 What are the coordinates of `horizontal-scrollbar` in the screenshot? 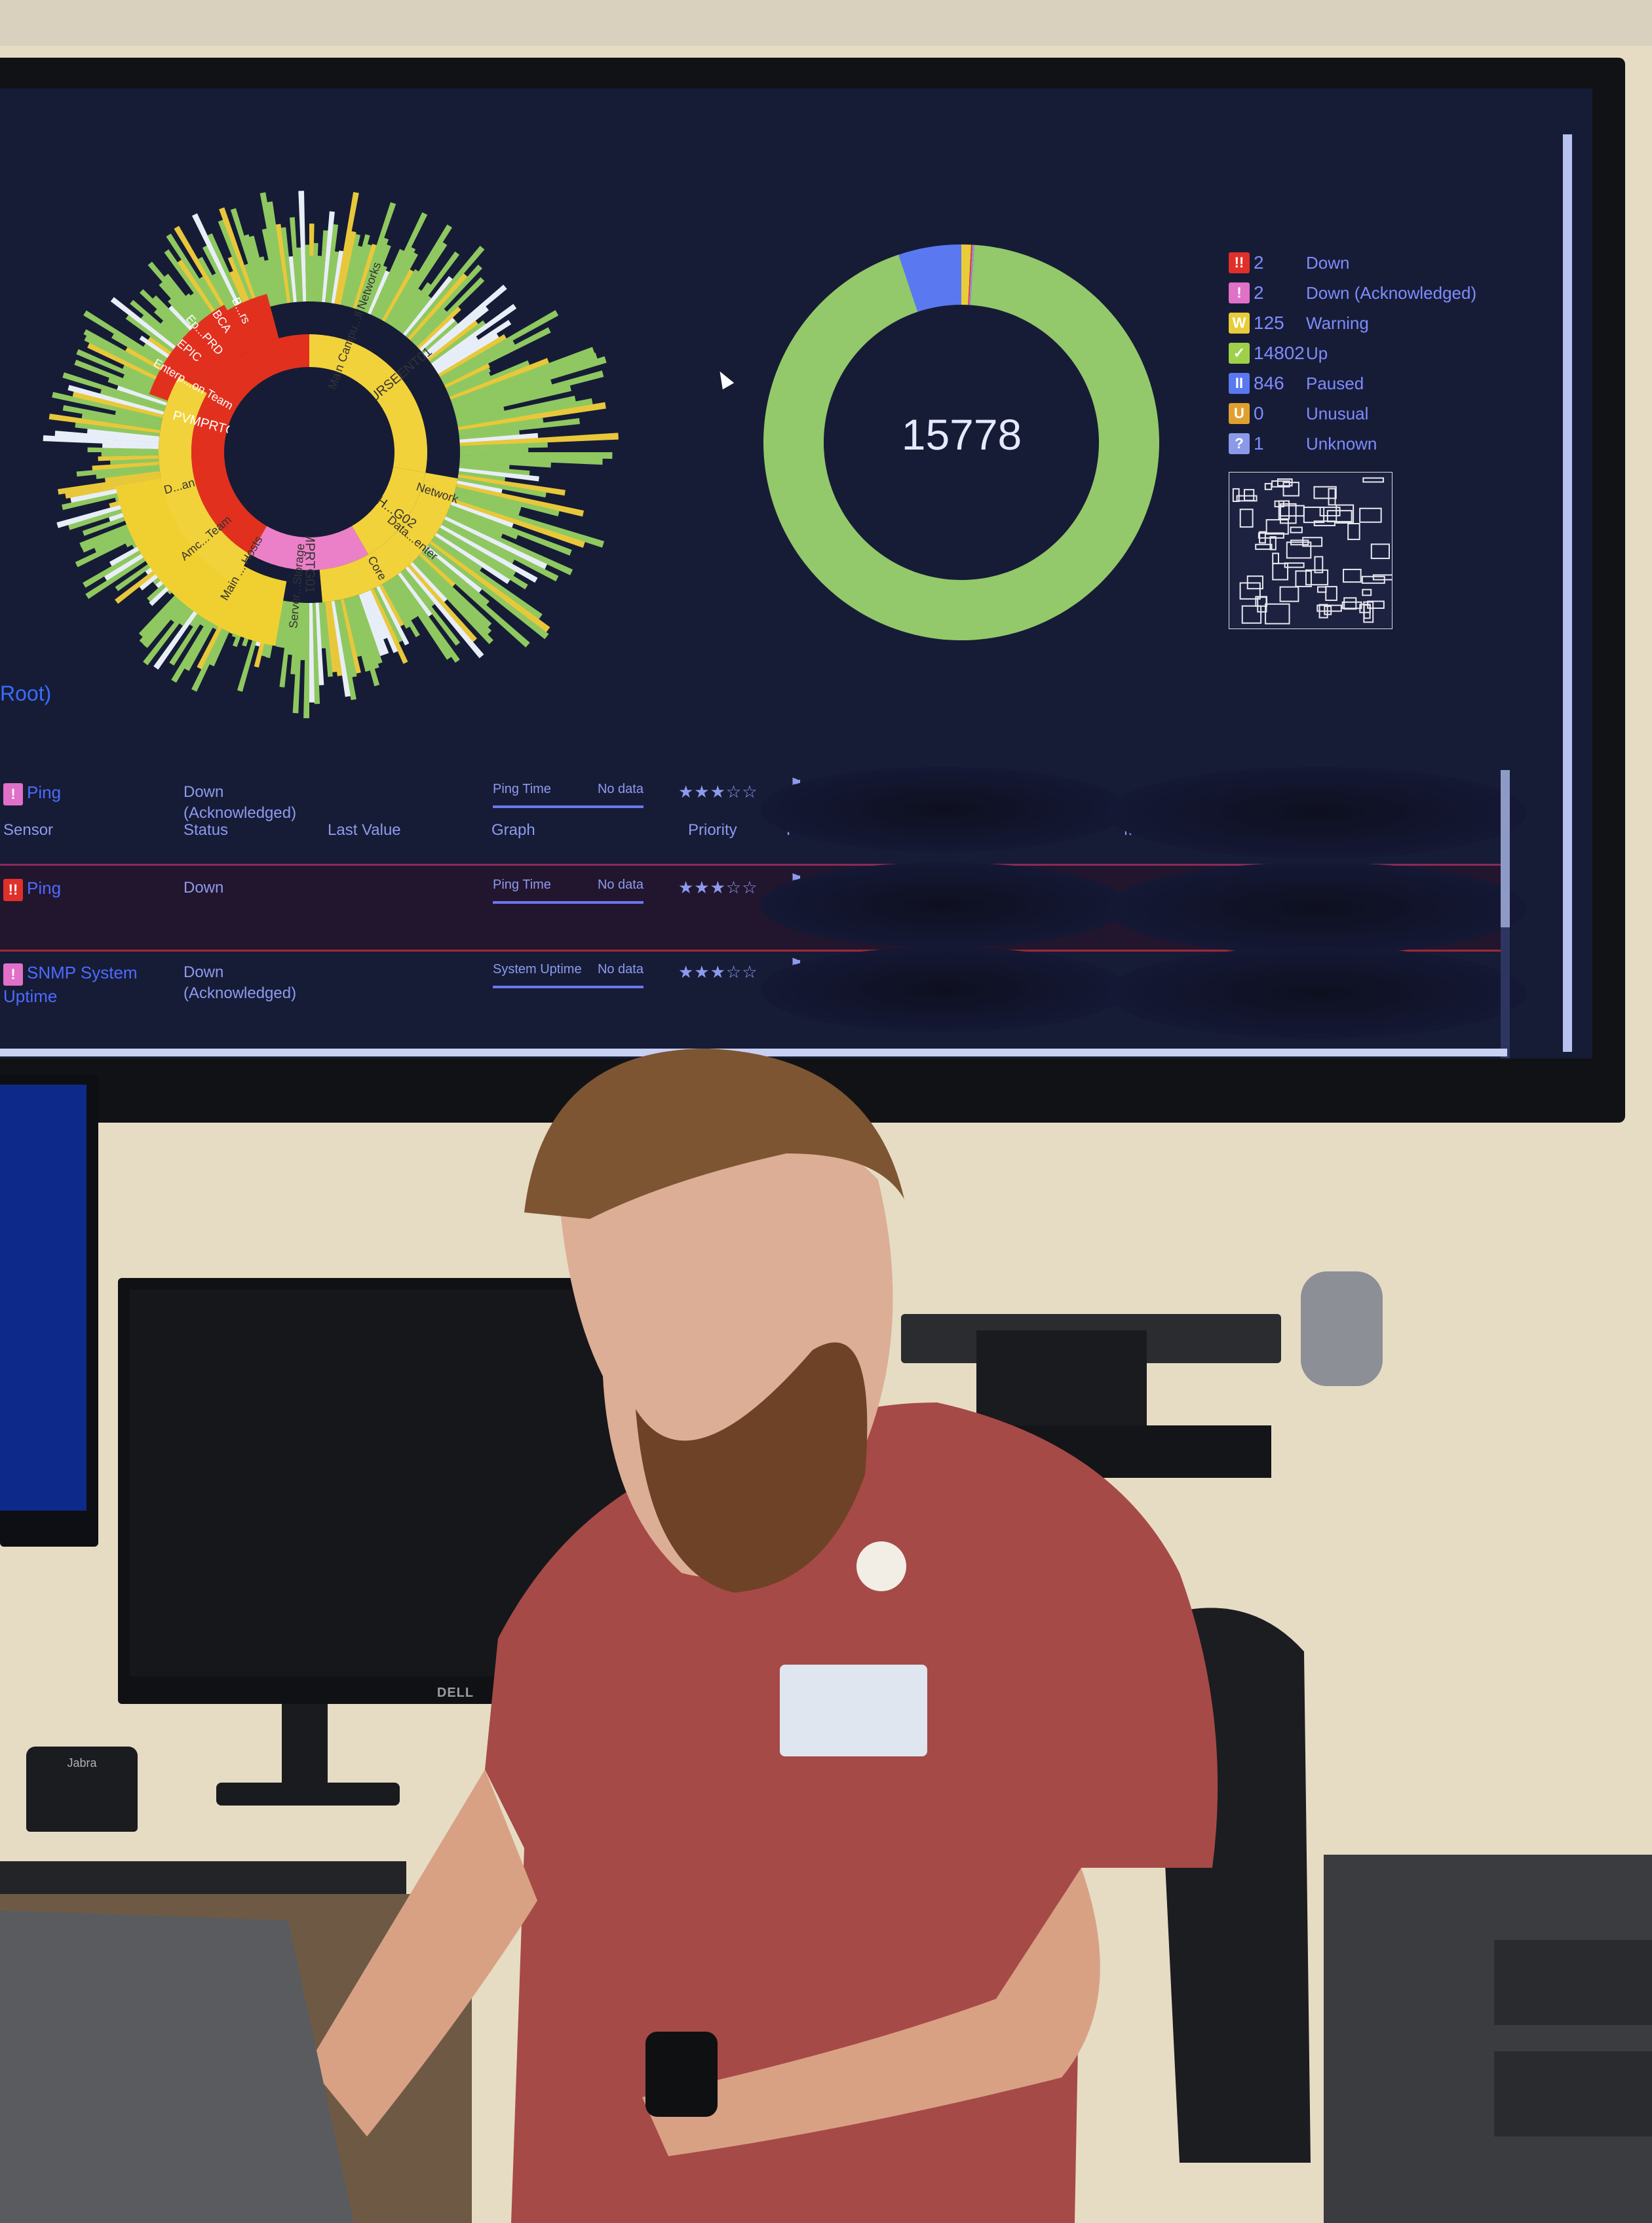 It's located at (753, 1052).